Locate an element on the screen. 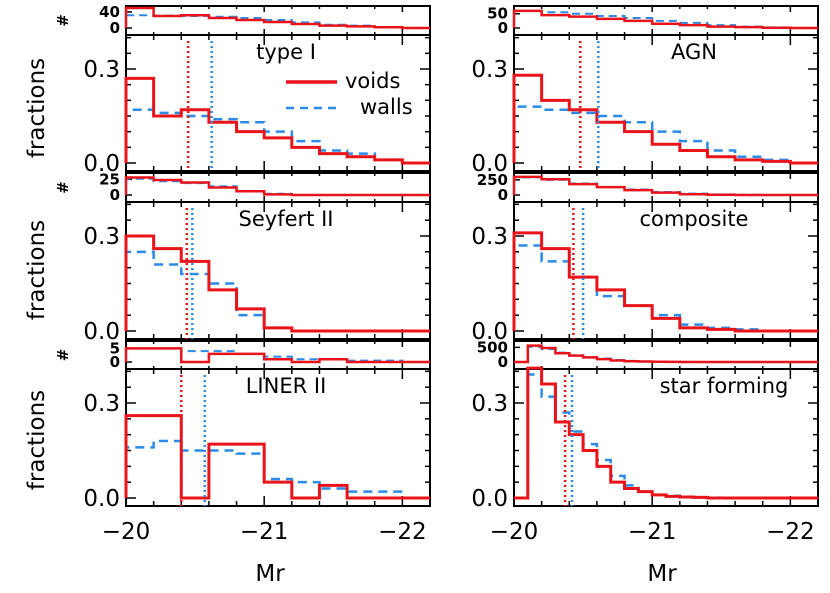 The image size is (830, 593). panel-2-count-frame is located at coordinates (666, 20).